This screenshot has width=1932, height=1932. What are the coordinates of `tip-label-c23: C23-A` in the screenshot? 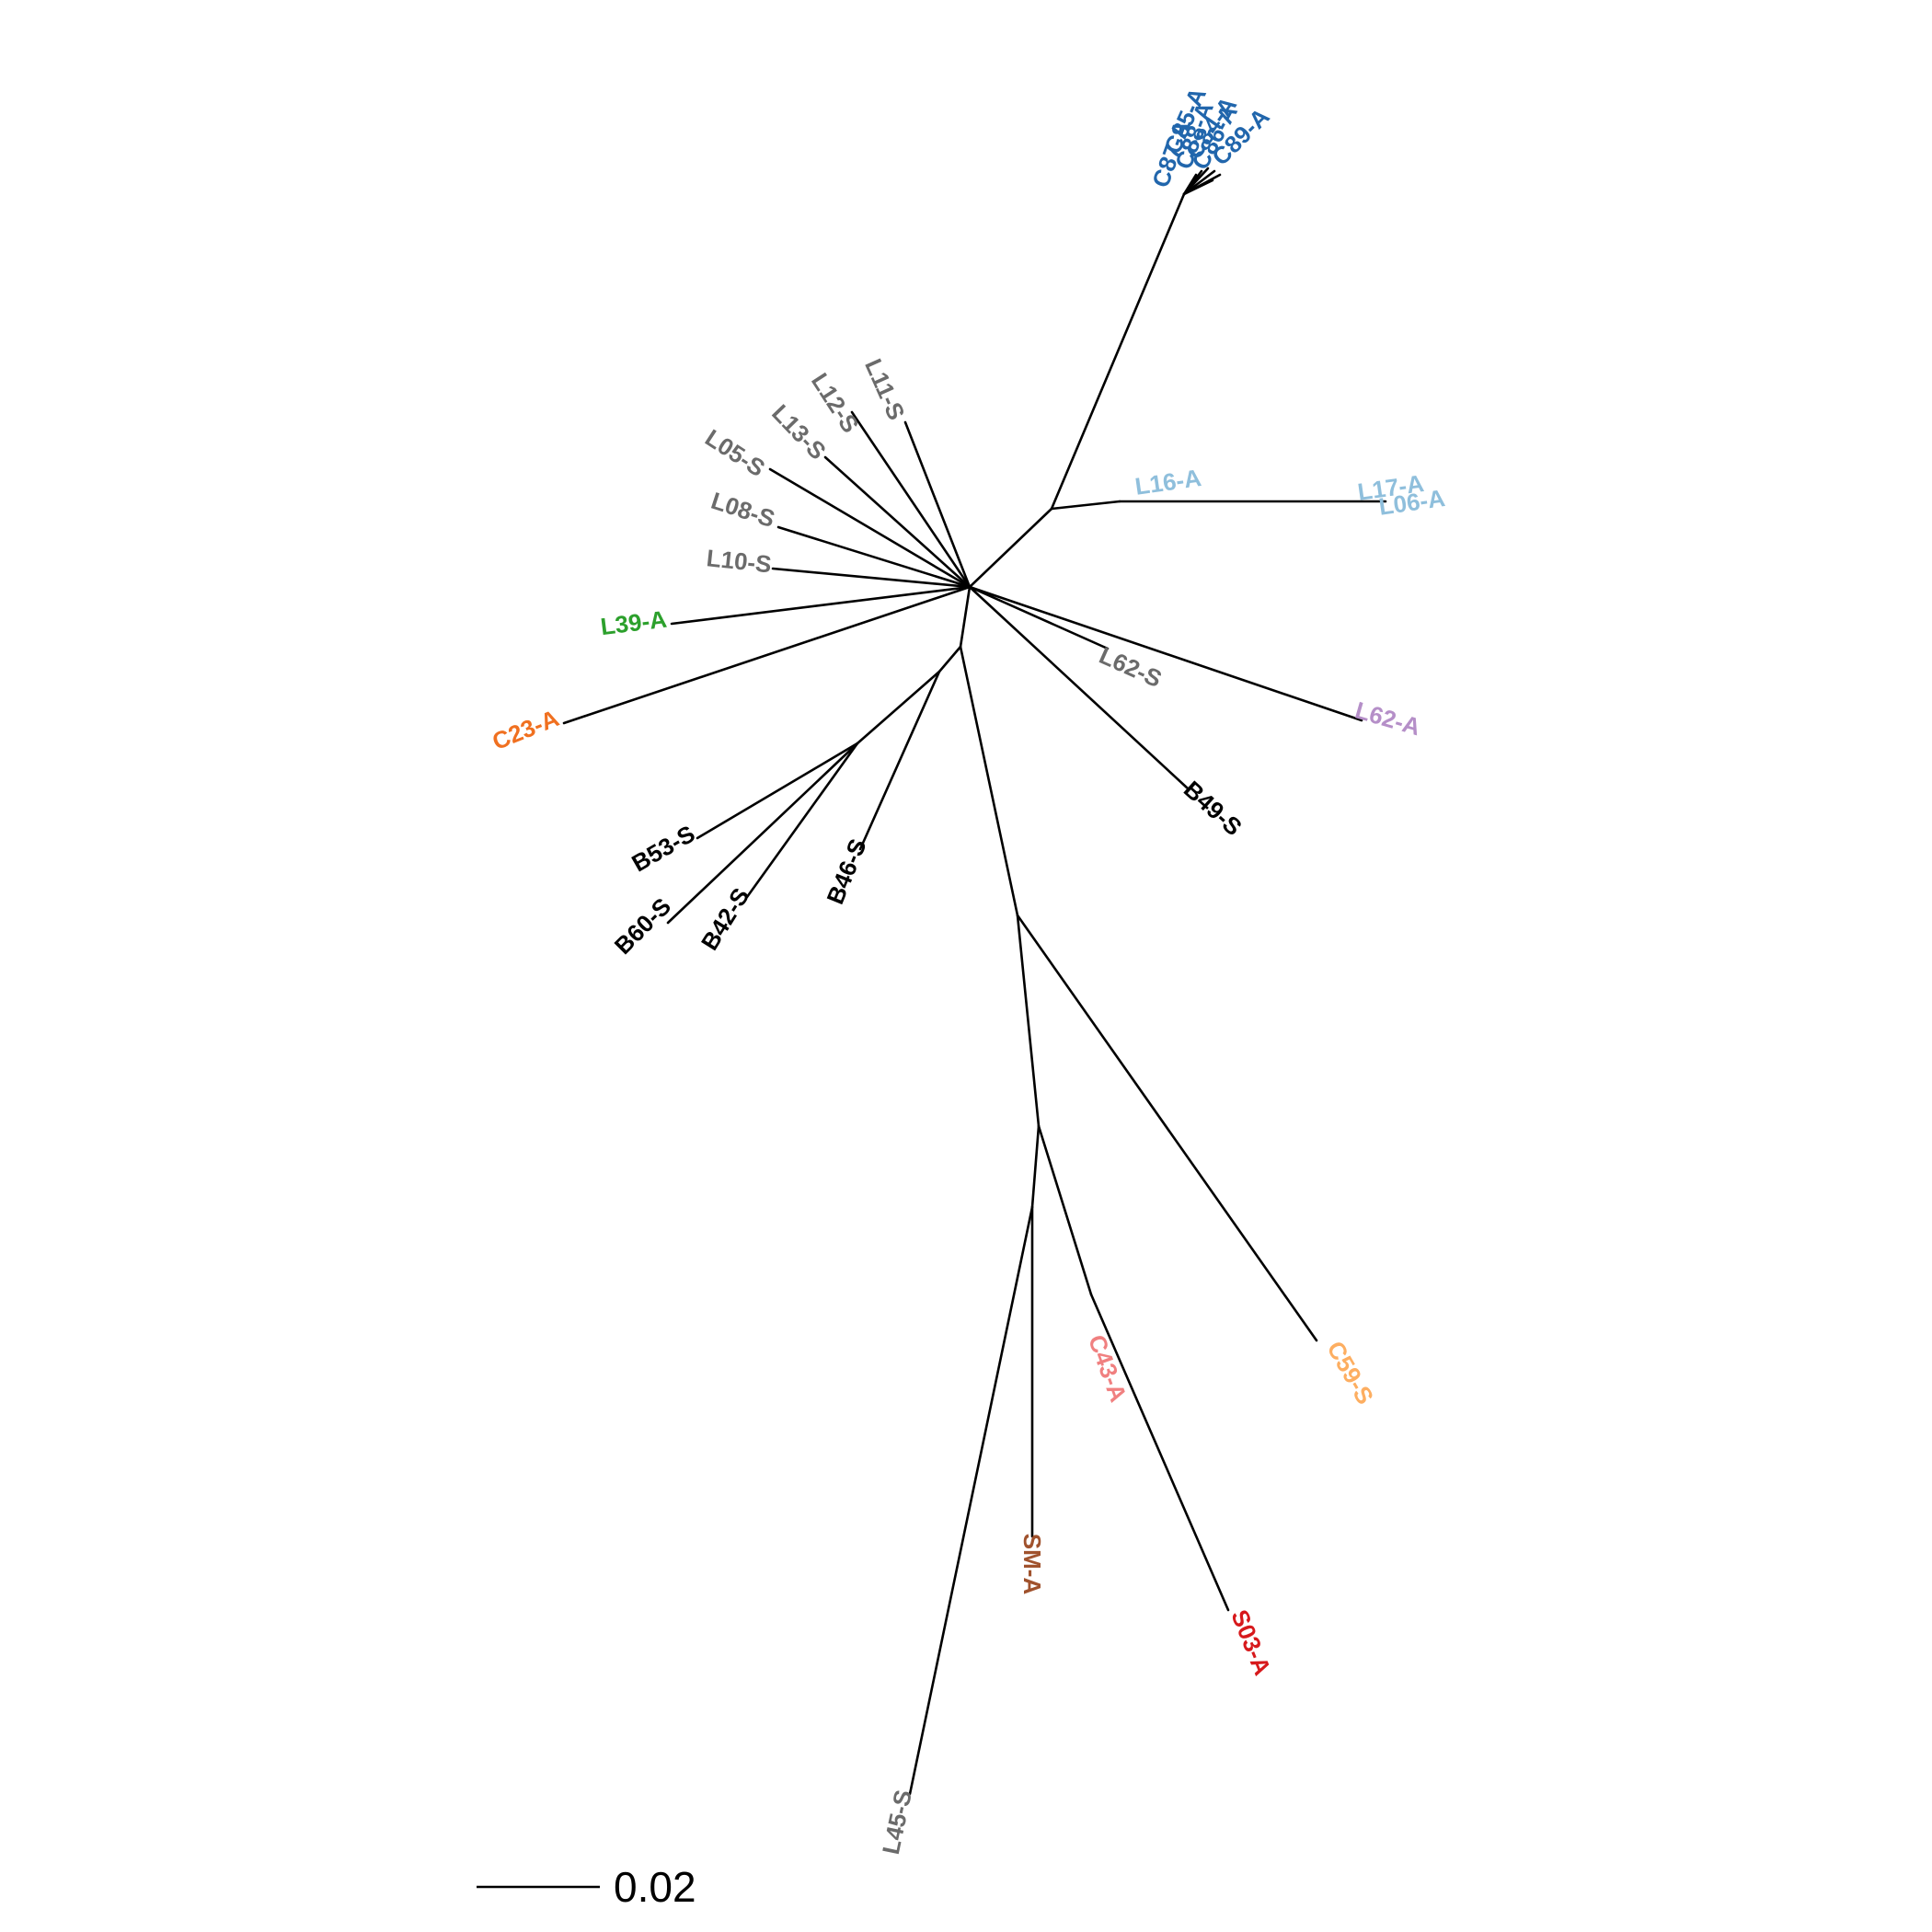 It's located at (526, 729).